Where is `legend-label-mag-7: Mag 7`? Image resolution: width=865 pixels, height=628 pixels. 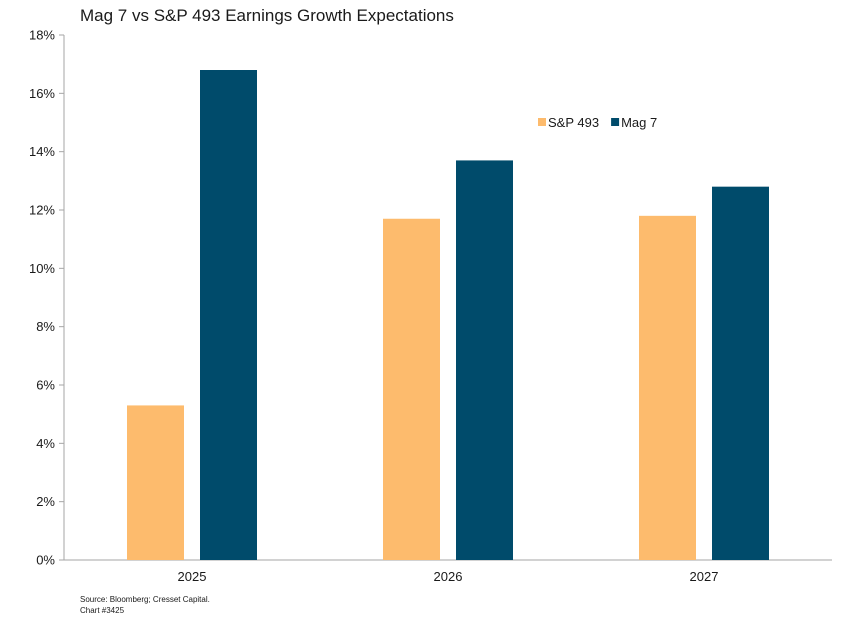 legend-label-mag-7: Mag 7 is located at coordinates (639, 122).